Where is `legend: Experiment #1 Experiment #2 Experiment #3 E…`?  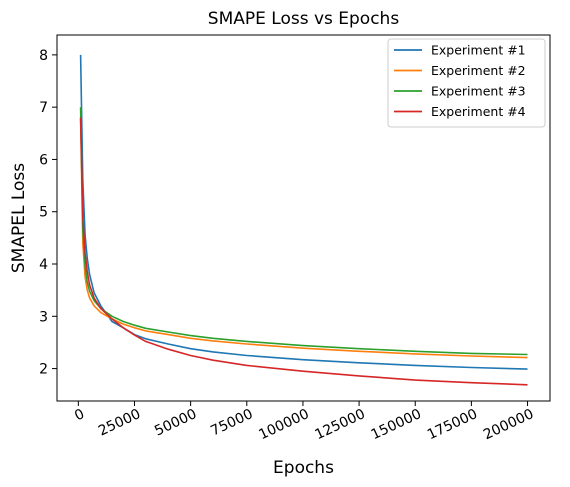 legend: Experiment #1 Experiment #2 Experiment #3 E… is located at coordinates (466, 83).